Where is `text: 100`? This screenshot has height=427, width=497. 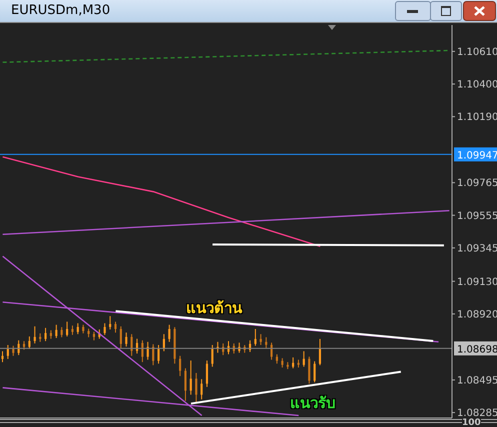 text: 100 is located at coordinates (471, 422).